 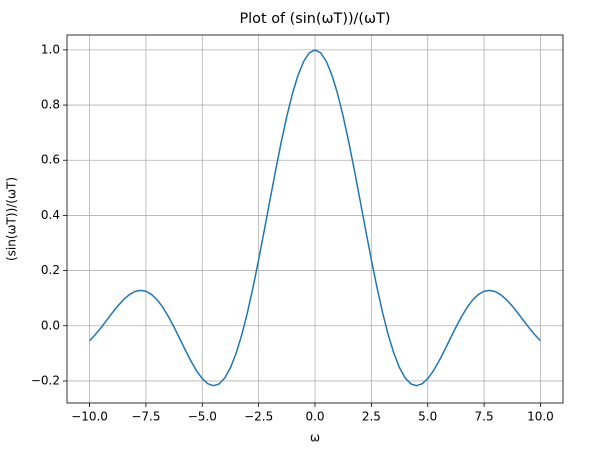 What do you see at coordinates (258, 417) in the screenshot?
I see `x-tick-label: −2.5` at bounding box center [258, 417].